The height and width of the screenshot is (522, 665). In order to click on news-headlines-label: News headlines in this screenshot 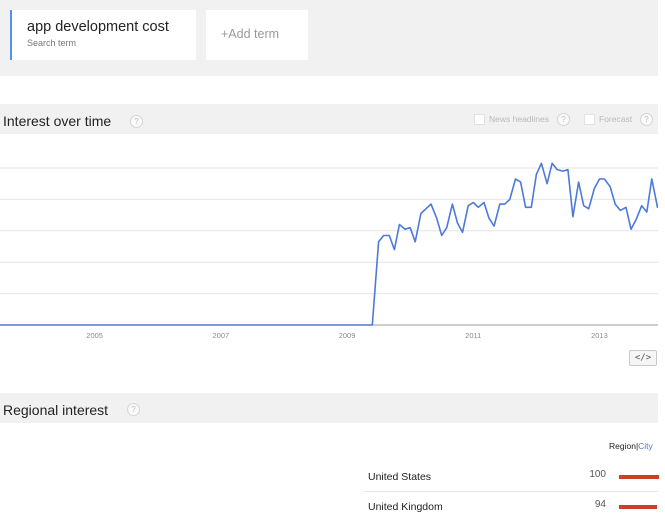, I will do `click(519, 119)`.